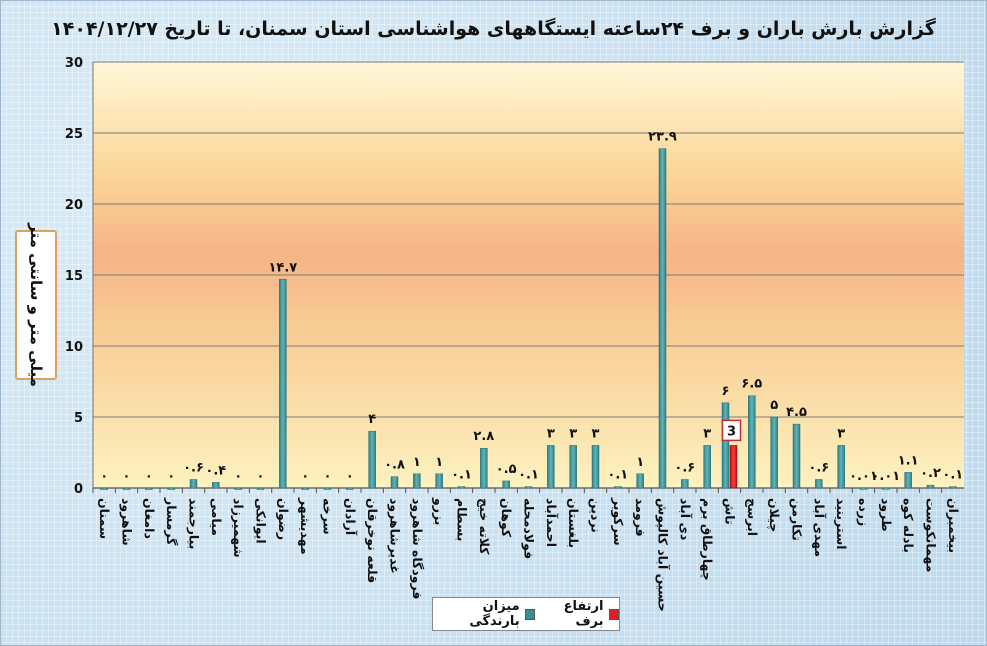 Image resolution: width=987 pixels, height=646 pixels. Describe the element at coordinates (707, 539) in the screenshot. I see `x-tick-label: چهارطاق برم` at that location.